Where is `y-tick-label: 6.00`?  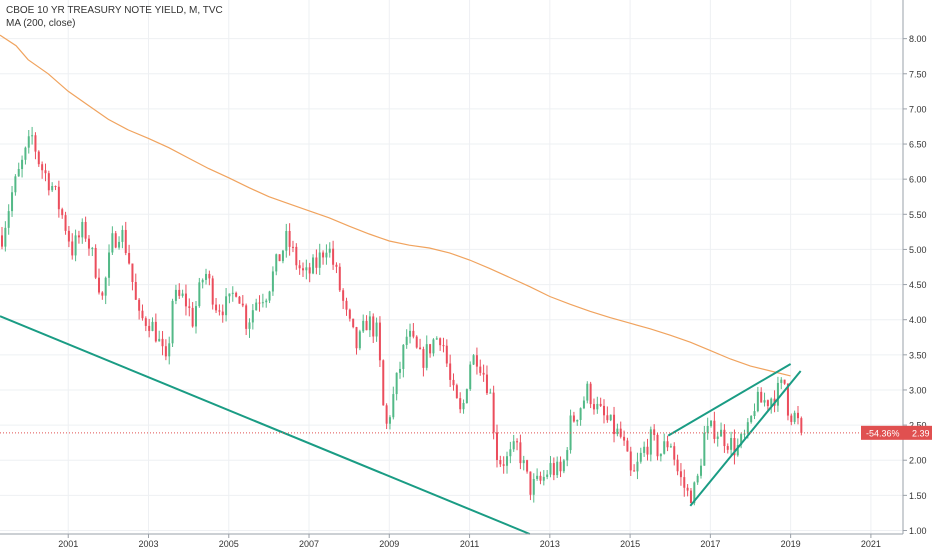
y-tick-label: 6.00 is located at coordinates (918, 180).